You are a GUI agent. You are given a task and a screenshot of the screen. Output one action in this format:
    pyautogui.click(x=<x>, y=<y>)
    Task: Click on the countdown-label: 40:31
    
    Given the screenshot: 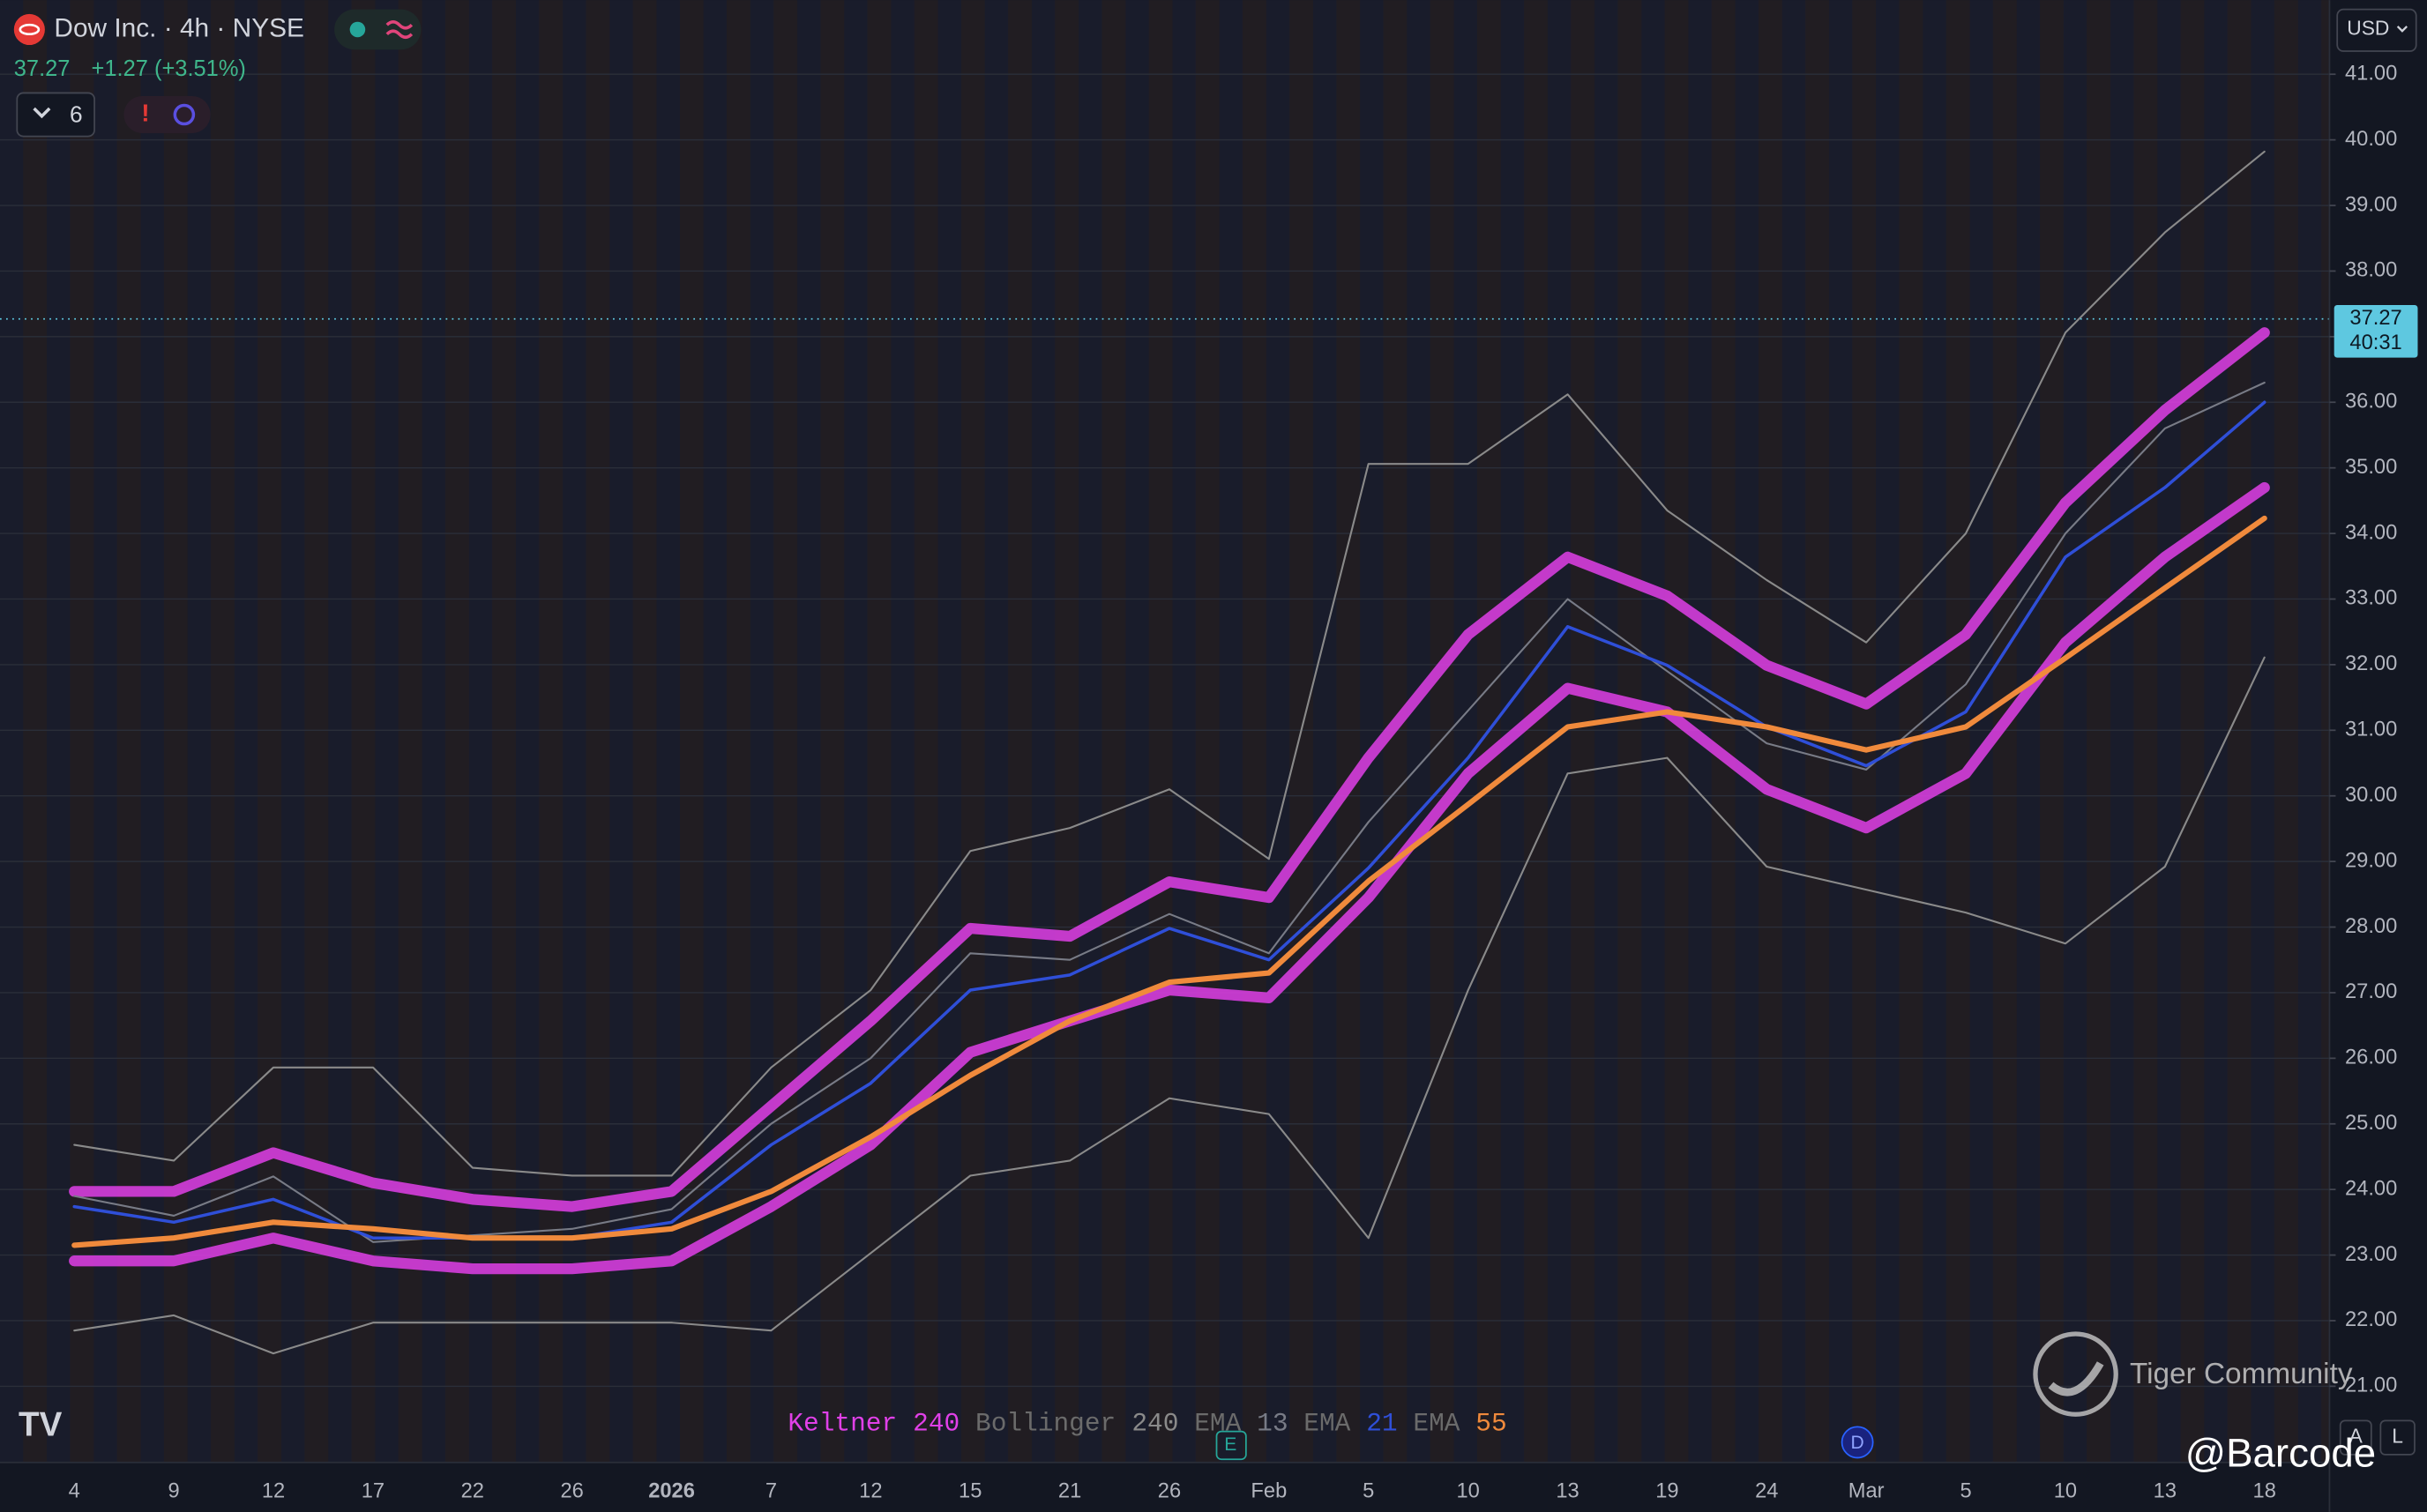 What is the action you would take?
    pyautogui.click(x=2375, y=342)
    